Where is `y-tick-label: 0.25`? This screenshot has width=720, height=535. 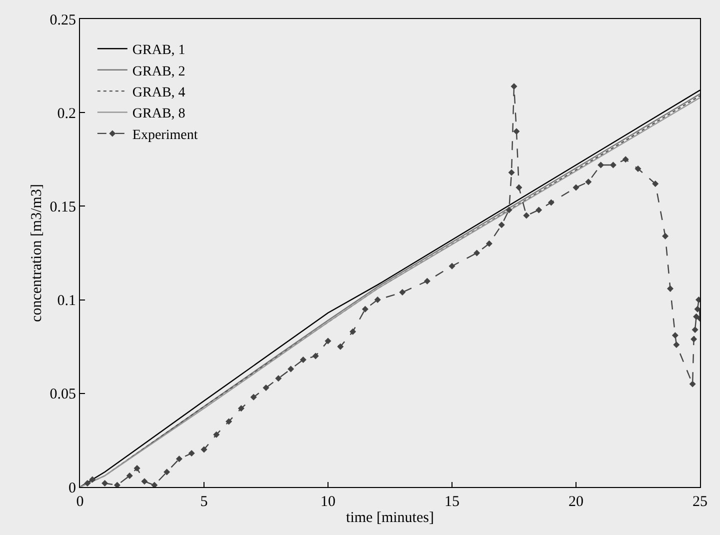
y-tick-label: 0.25 is located at coordinates (63, 20).